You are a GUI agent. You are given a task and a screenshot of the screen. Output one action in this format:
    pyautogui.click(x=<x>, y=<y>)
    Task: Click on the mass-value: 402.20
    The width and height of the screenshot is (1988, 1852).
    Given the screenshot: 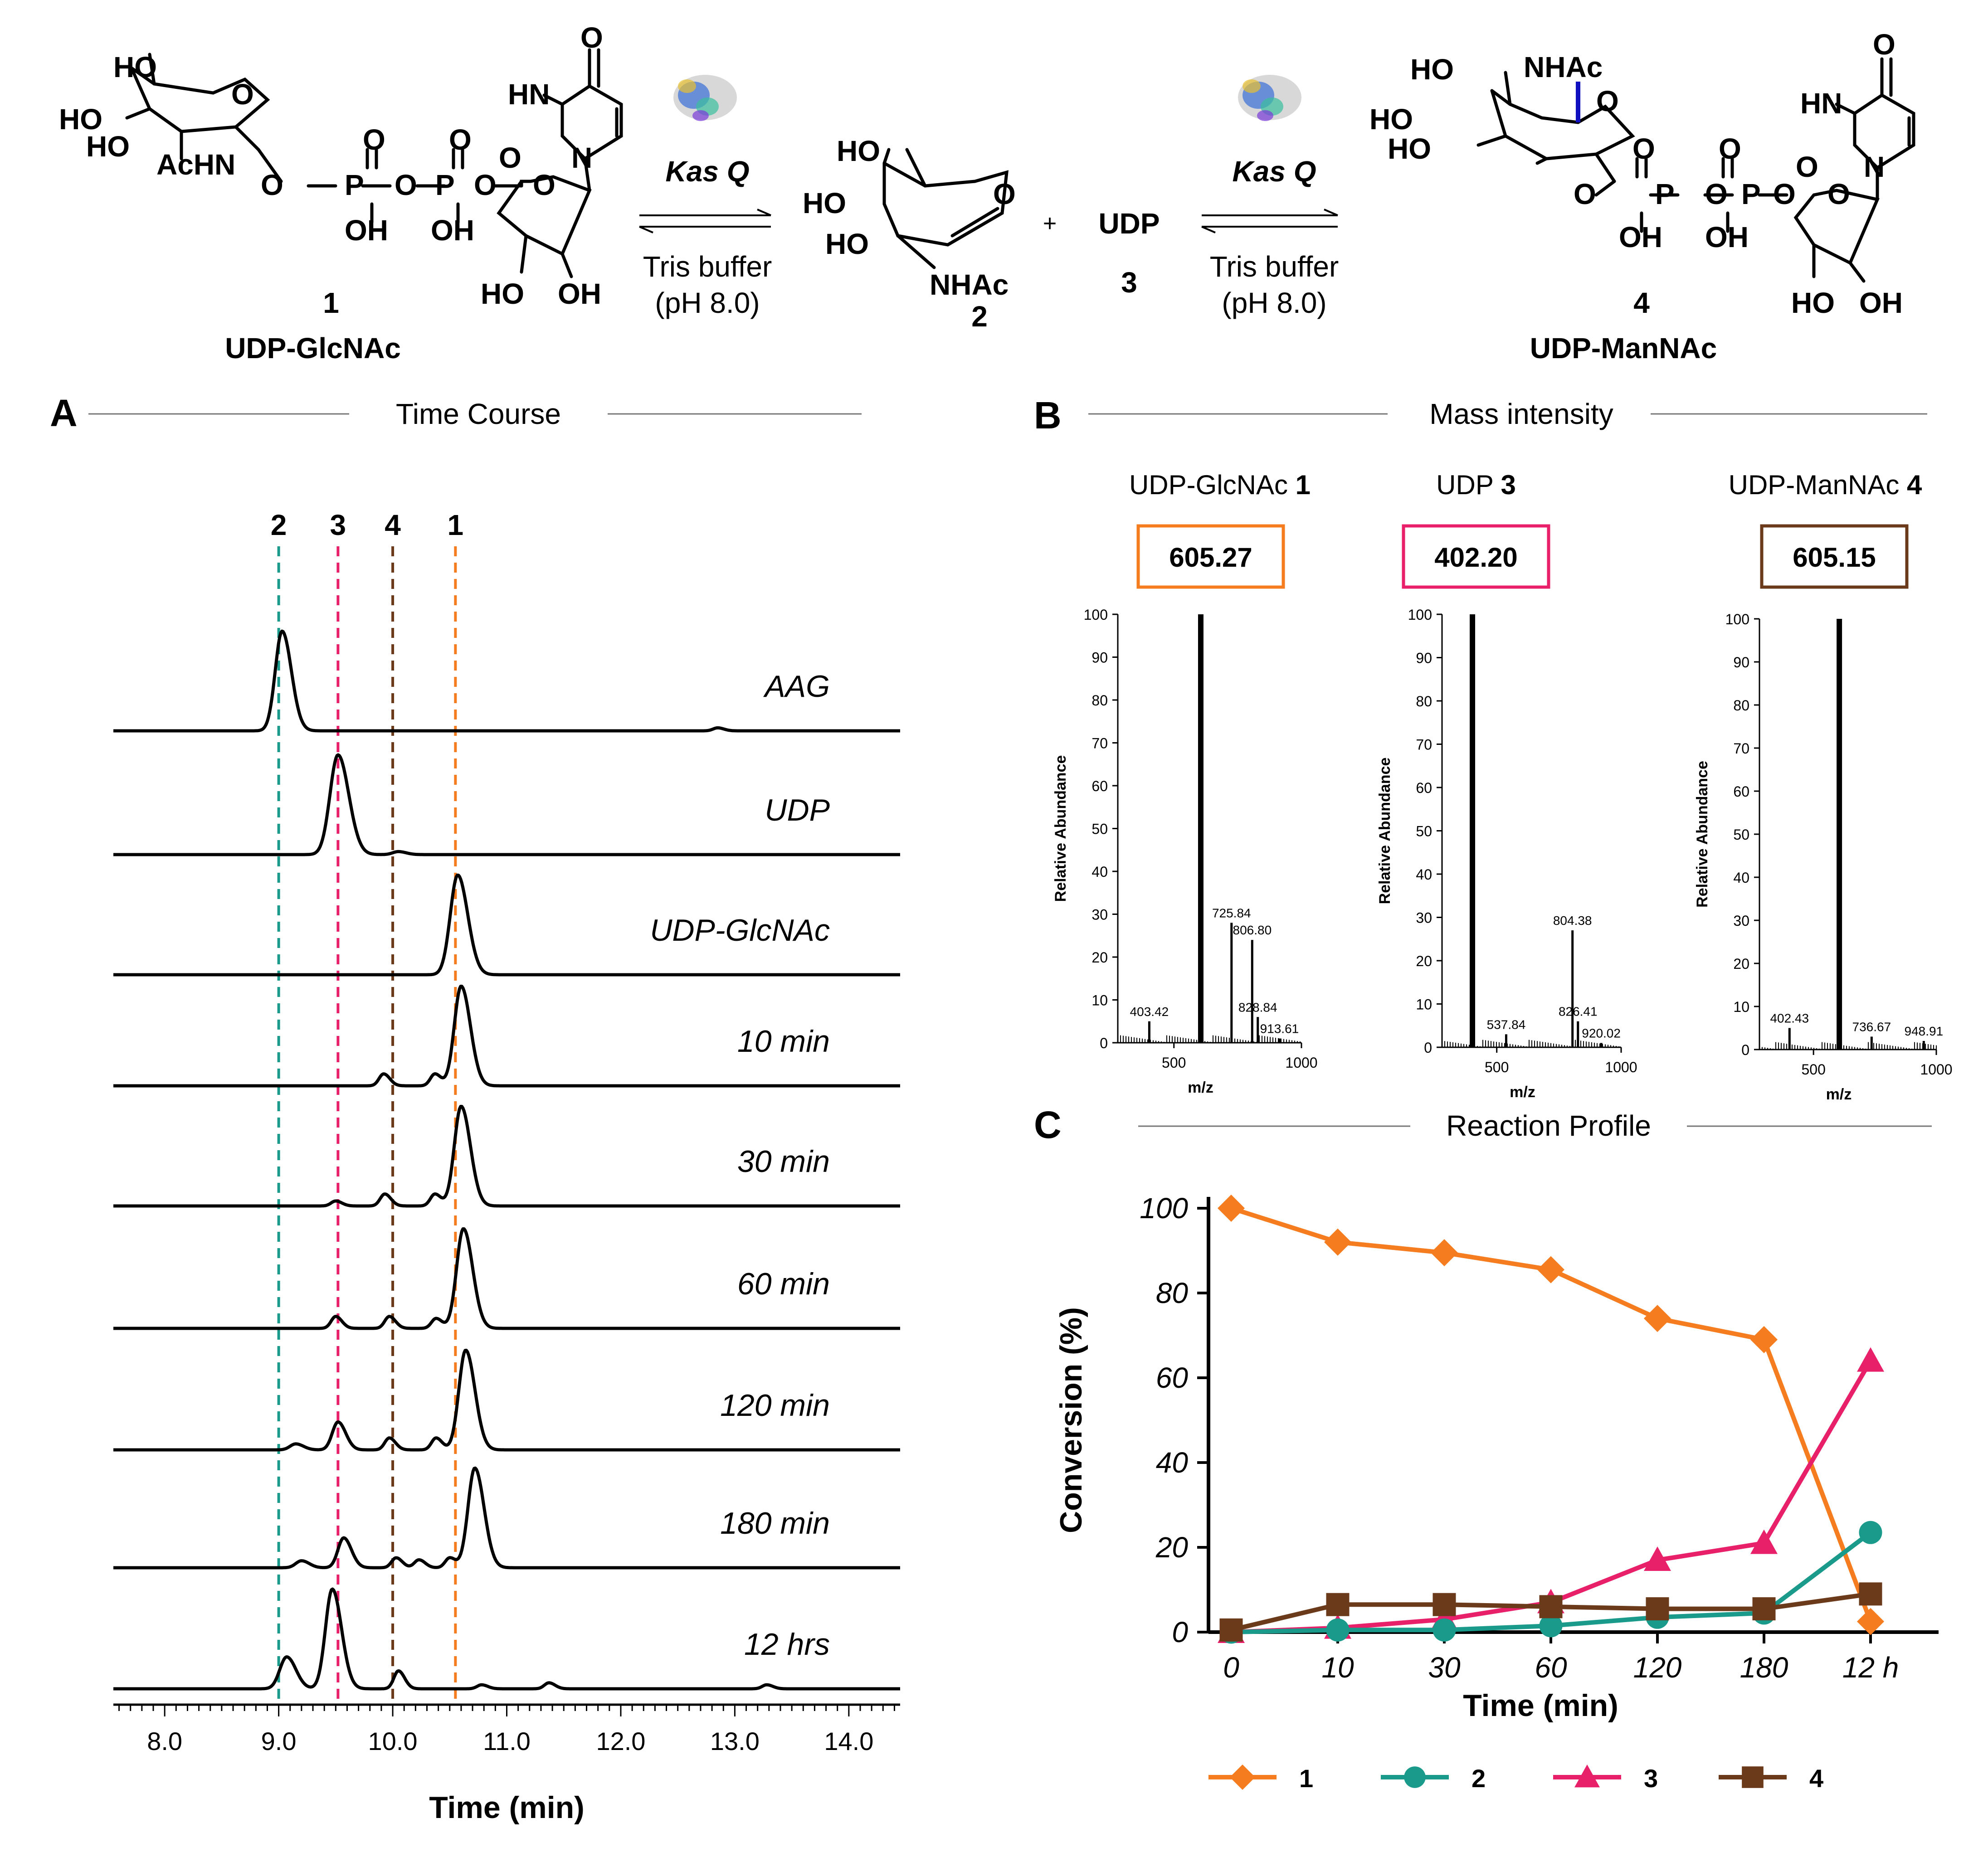 What is the action you would take?
    pyautogui.click(x=1476, y=557)
    